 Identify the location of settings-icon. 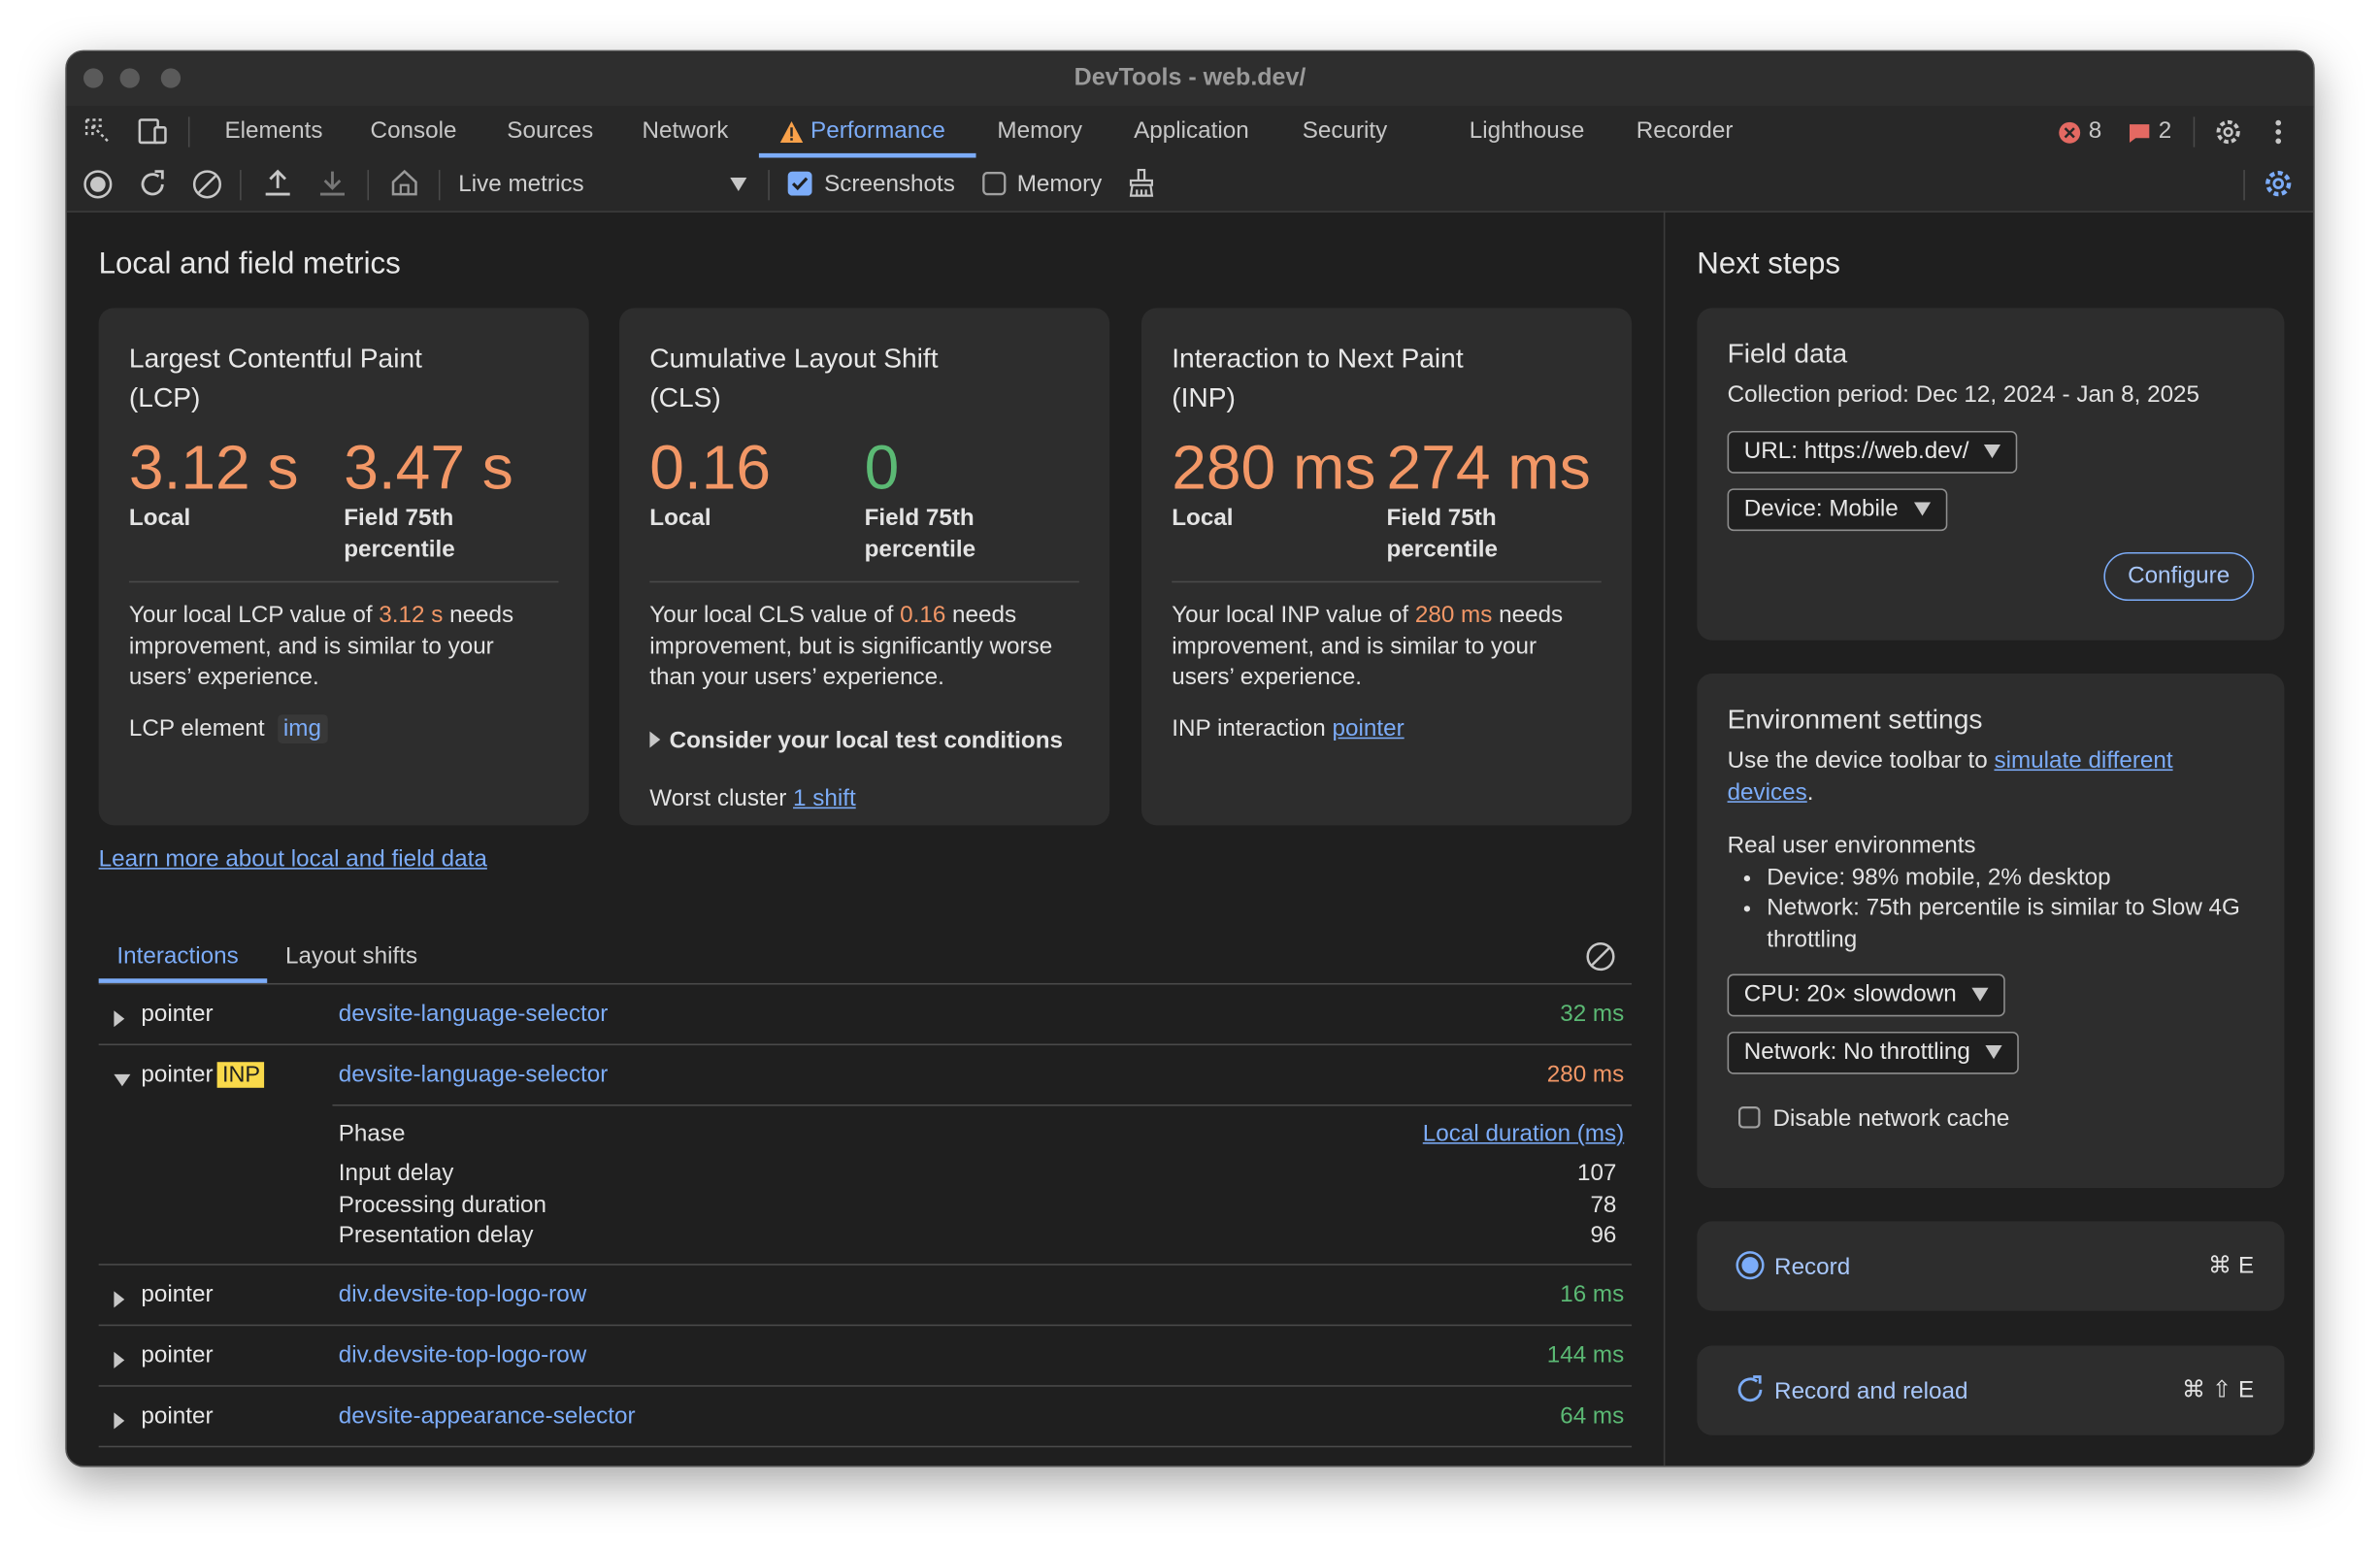
(2228, 131).